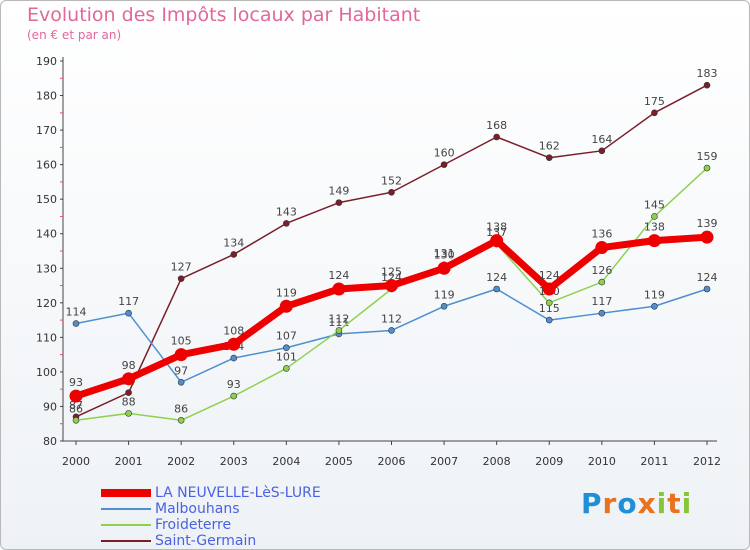 The width and height of the screenshot is (750, 550). What do you see at coordinates (238, 493) in the screenshot?
I see `legend-label: LA NEUVELLE-LèS-LURE` at bounding box center [238, 493].